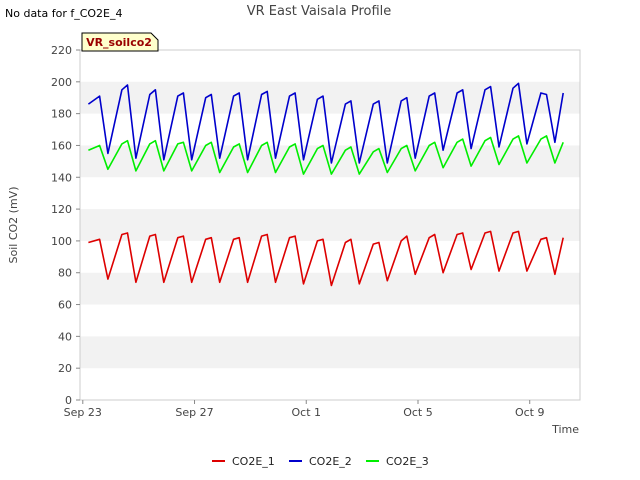 The height and width of the screenshot is (480, 640). I want to click on x-tick-label: Oct 9, so click(530, 412).